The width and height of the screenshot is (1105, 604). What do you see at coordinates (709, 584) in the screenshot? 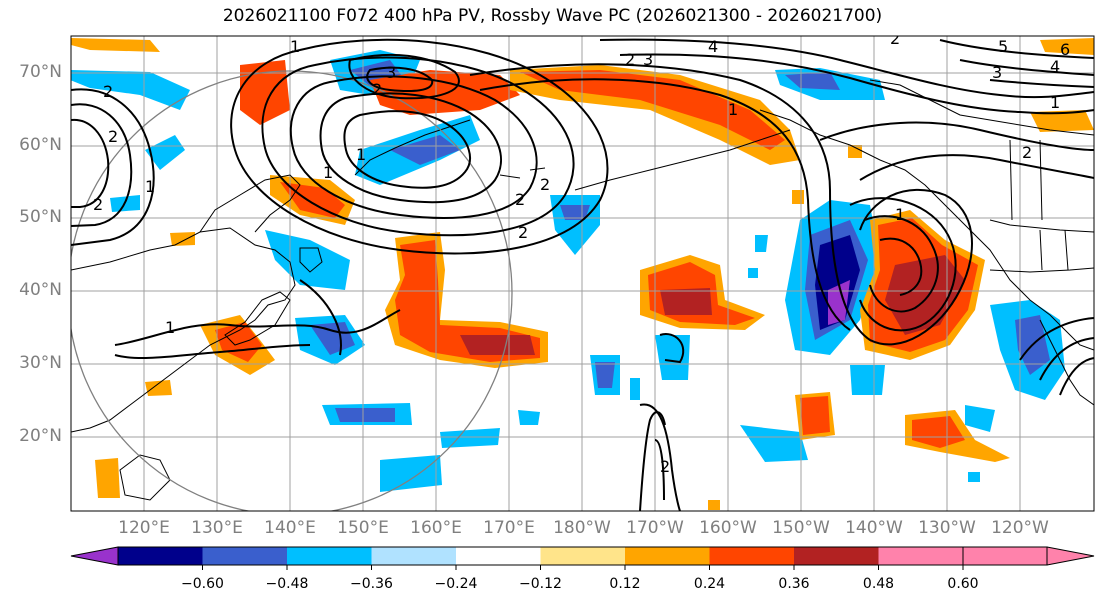
I see `colorbar-tick-label: 0.24` at bounding box center [709, 584].